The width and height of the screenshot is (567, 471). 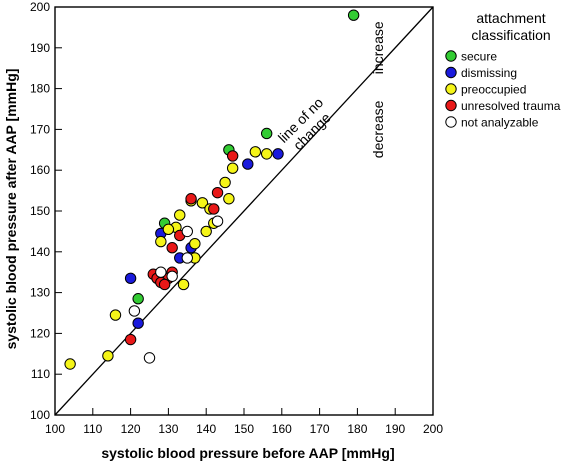 I want to click on x-tick-label: 190, so click(x=395, y=429).